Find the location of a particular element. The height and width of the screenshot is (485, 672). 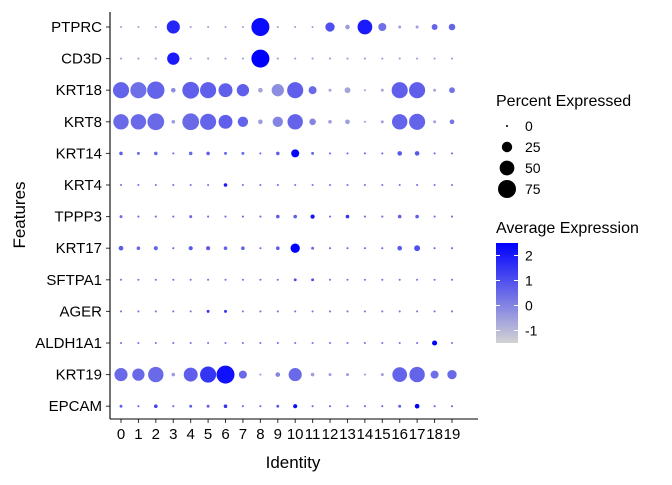

feature-label-krt4: KRT4 is located at coordinates (83, 185).